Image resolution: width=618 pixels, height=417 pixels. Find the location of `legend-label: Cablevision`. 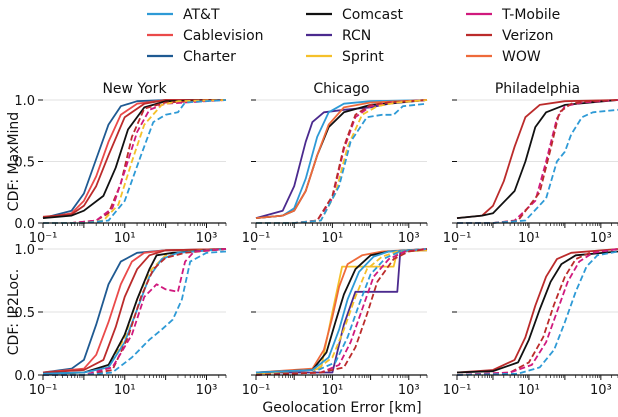

legend-label: Cablevision is located at coordinates (223, 36).